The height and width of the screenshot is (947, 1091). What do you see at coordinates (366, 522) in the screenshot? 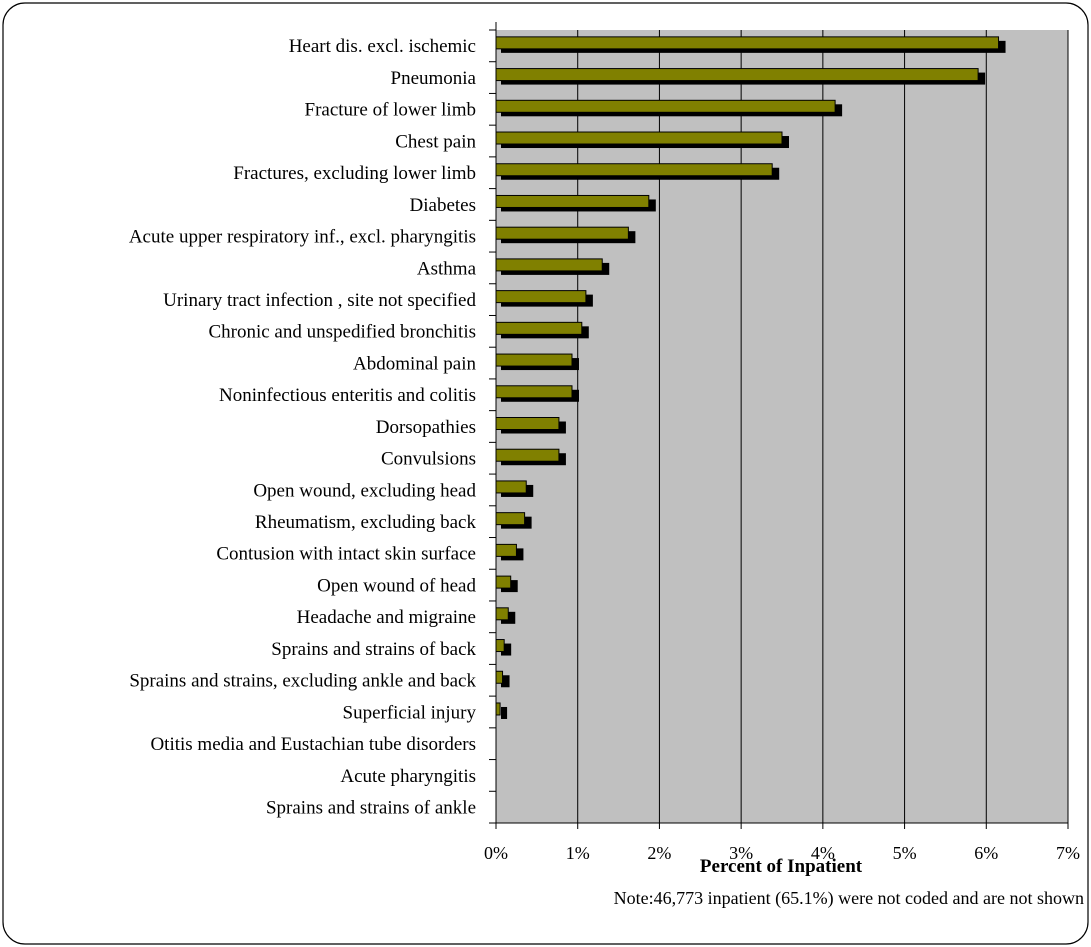
I see `category-label: Rheumatism, excluding back` at bounding box center [366, 522].